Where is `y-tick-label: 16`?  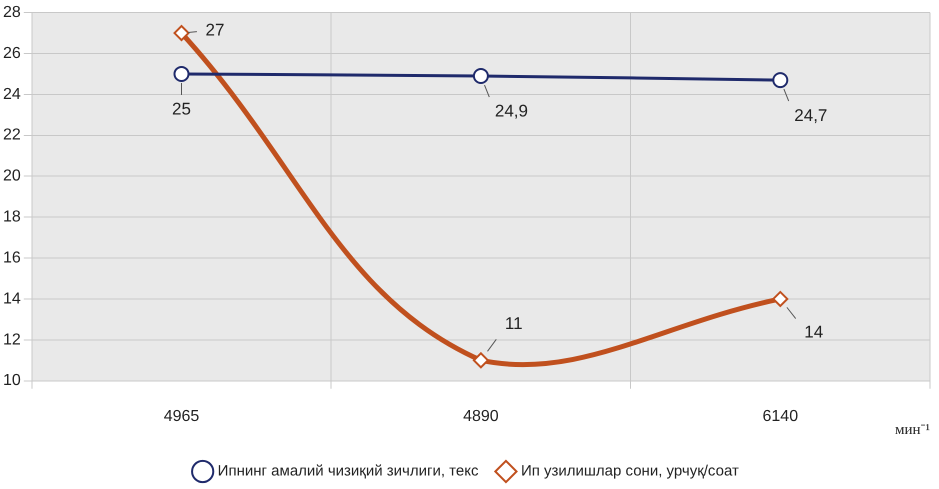
y-tick-label: 16 is located at coordinates (12, 257).